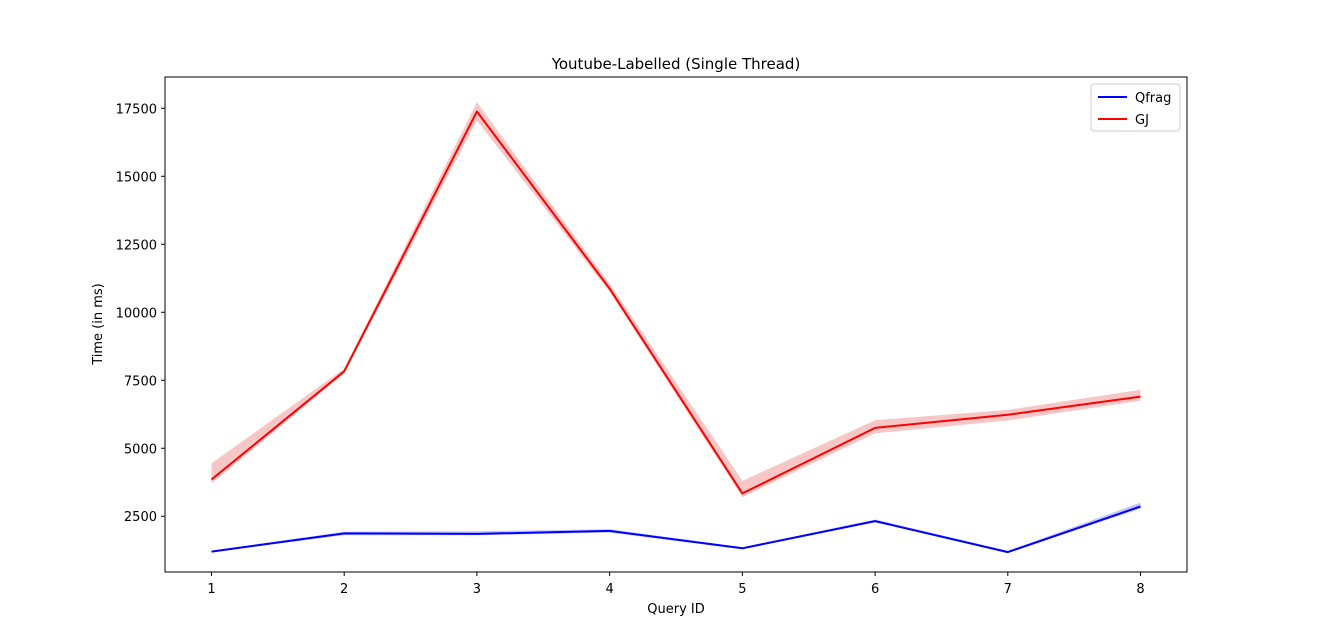 This screenshot has height=643, width=1319. I want to click on y-tick-label: 17500, so click(136, 109).